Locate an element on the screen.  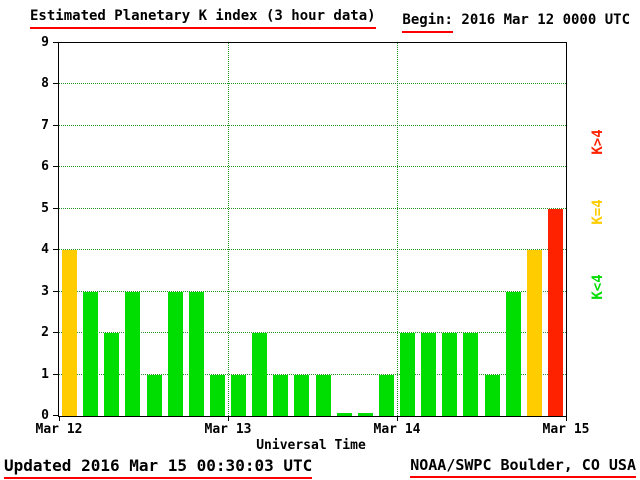
y-tick-label: 1 is located at coordinates (45, 374).